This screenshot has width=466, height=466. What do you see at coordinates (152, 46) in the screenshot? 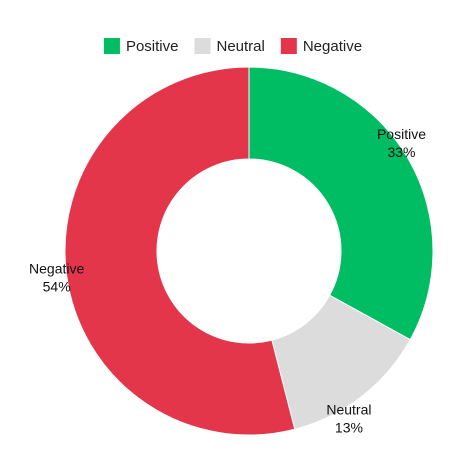
I see `legend-label-positive: Positive` at bounding box center [152, 46].